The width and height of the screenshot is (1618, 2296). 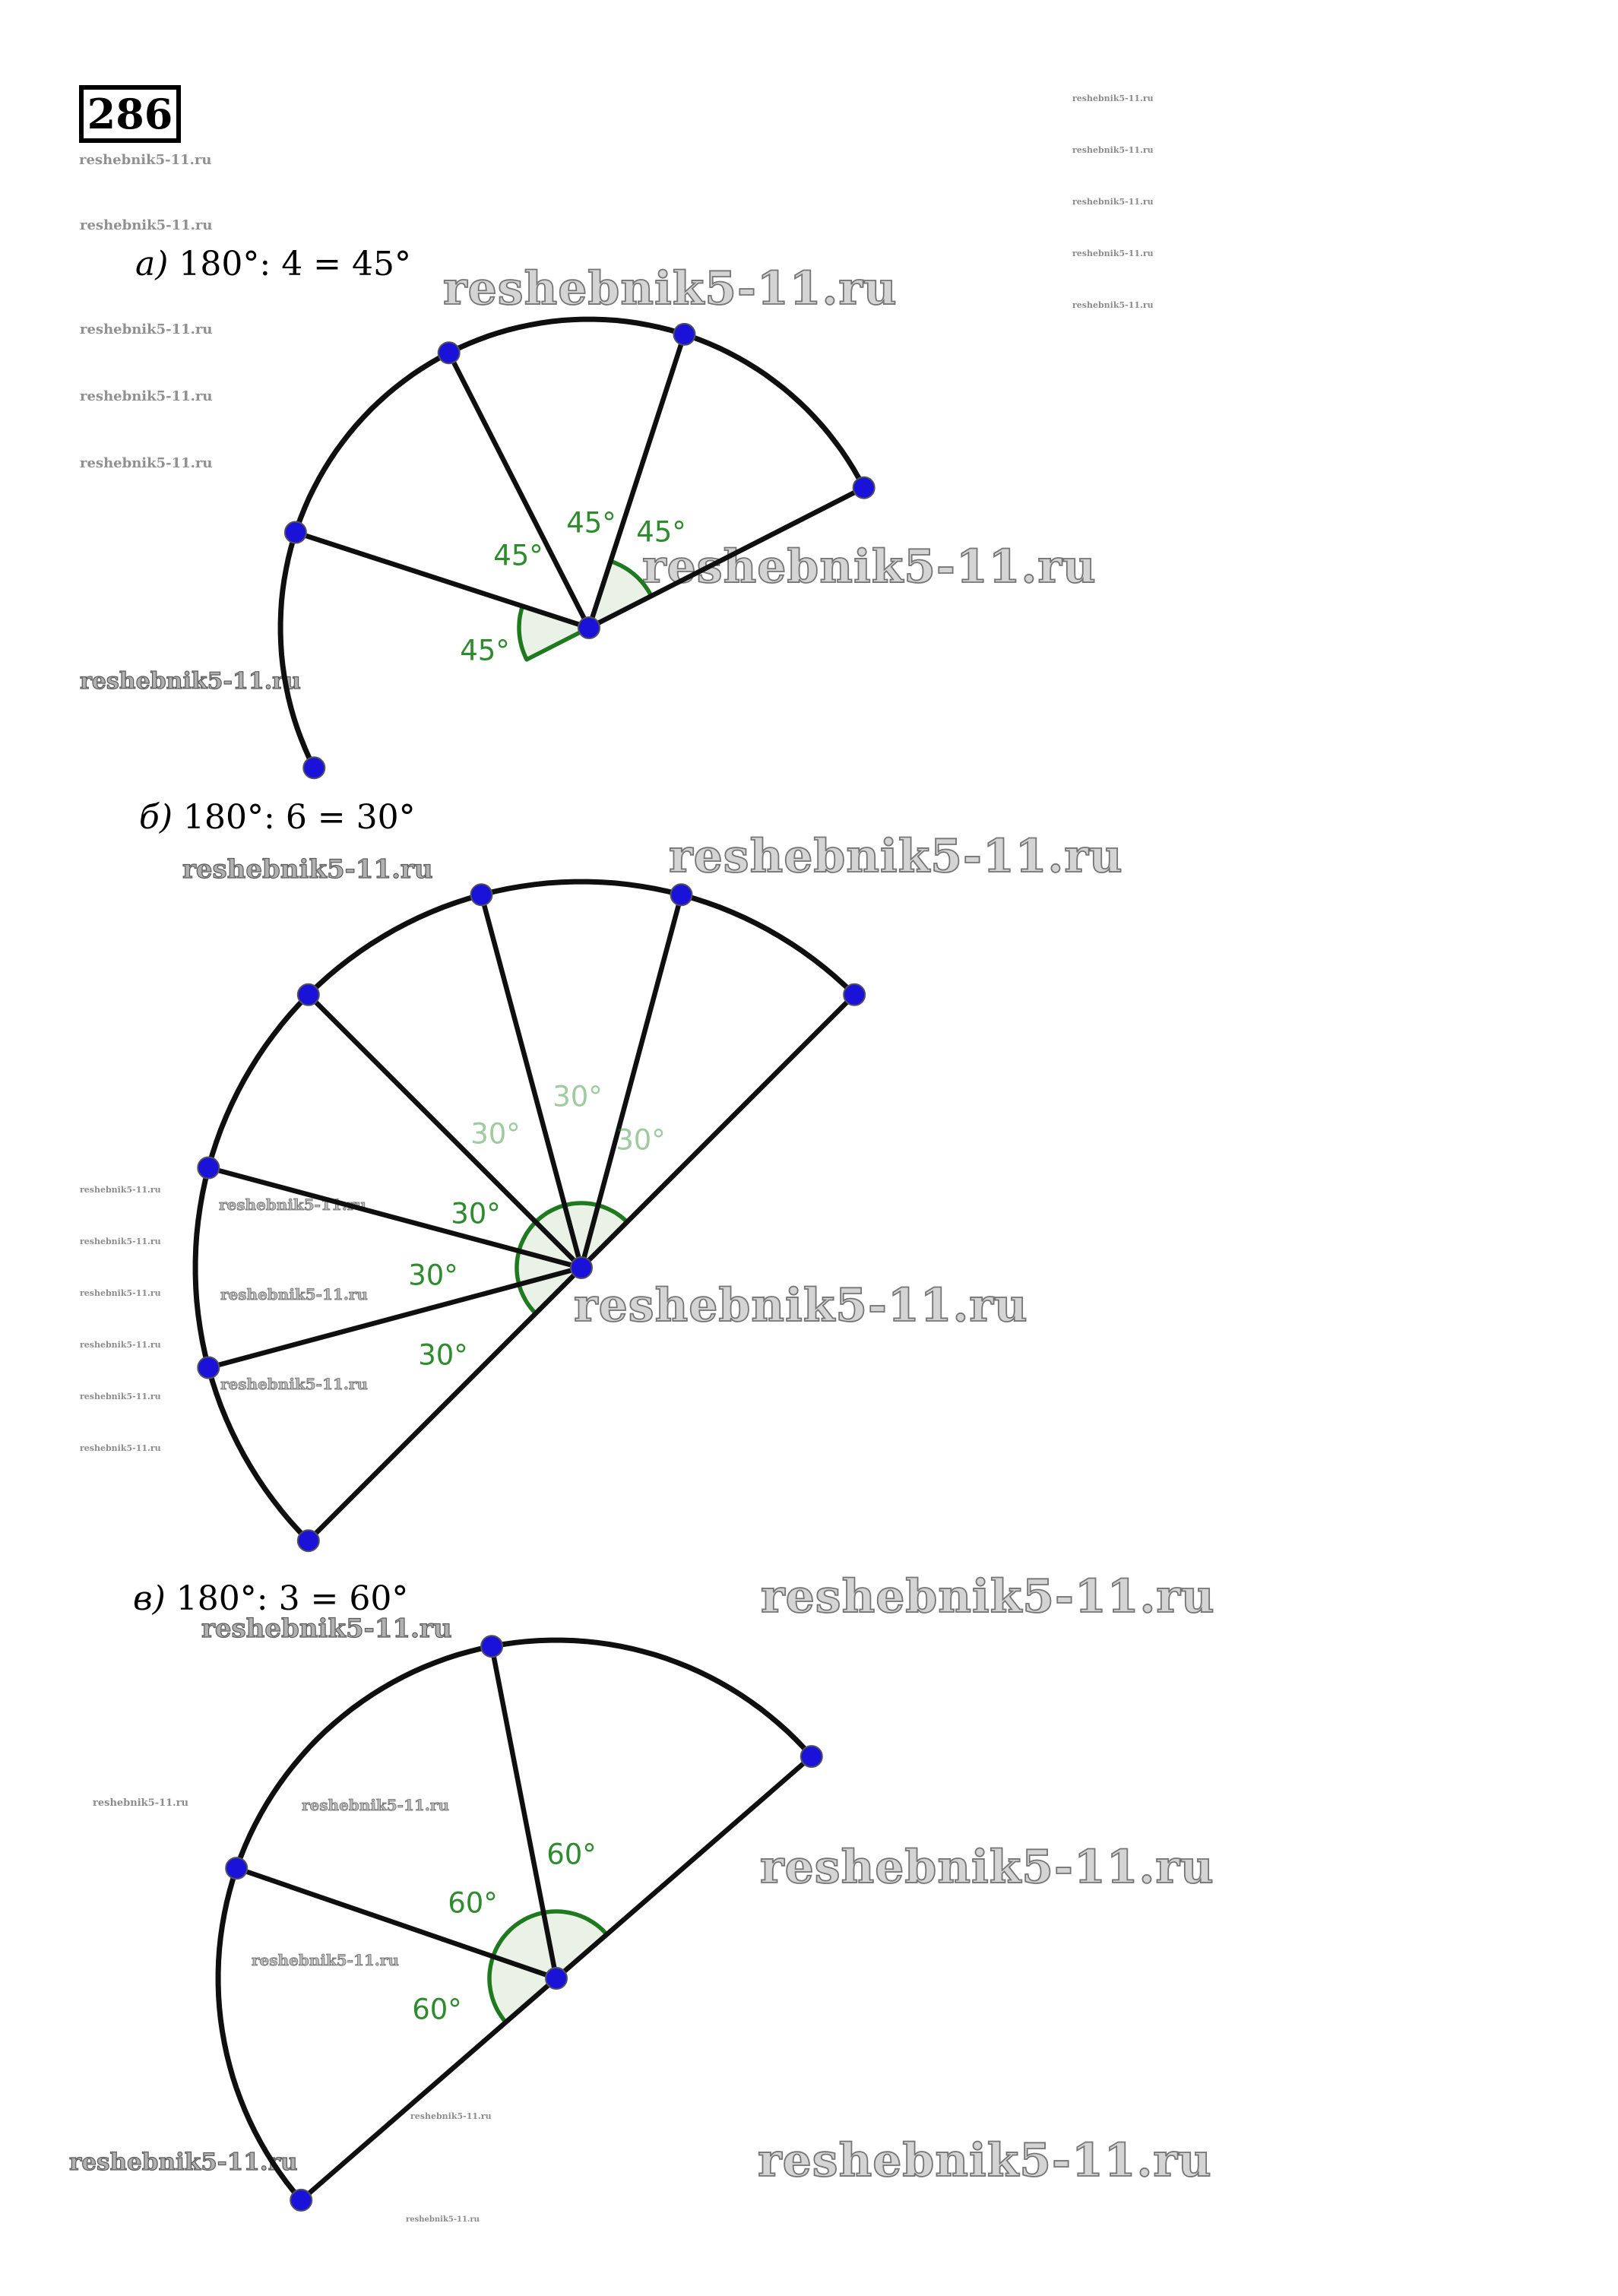 I want to click on diagram-b: 30° 30° 30° 30° 30° 30°, so click(x=529, y=1216).